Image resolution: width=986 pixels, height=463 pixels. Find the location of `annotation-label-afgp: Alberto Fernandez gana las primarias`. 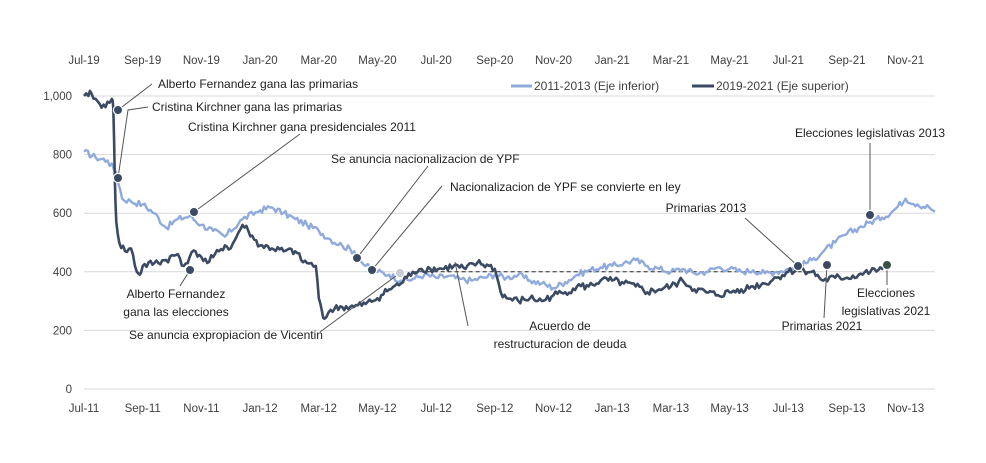

annotation-label-afgp: Alberto Fernandez gana las primarias is located at coordinates (258, 84).